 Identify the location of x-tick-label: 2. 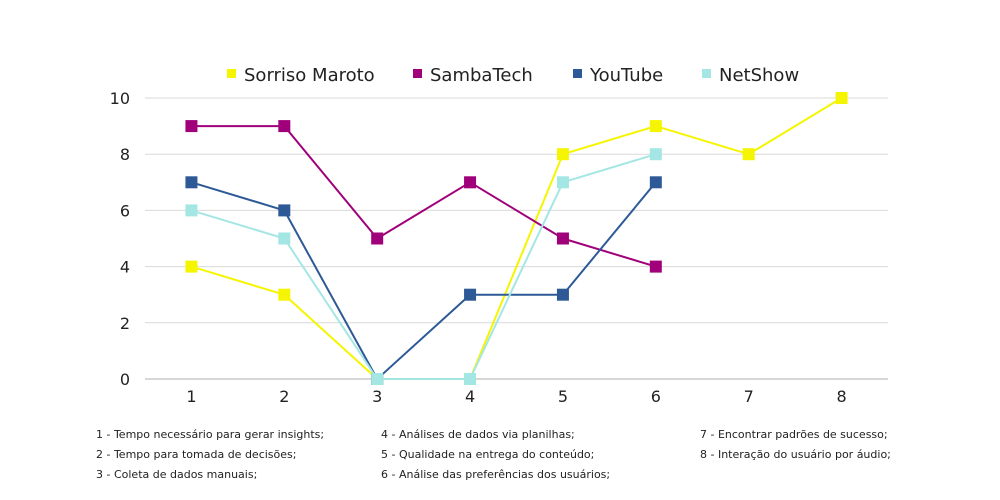
(284, 396).